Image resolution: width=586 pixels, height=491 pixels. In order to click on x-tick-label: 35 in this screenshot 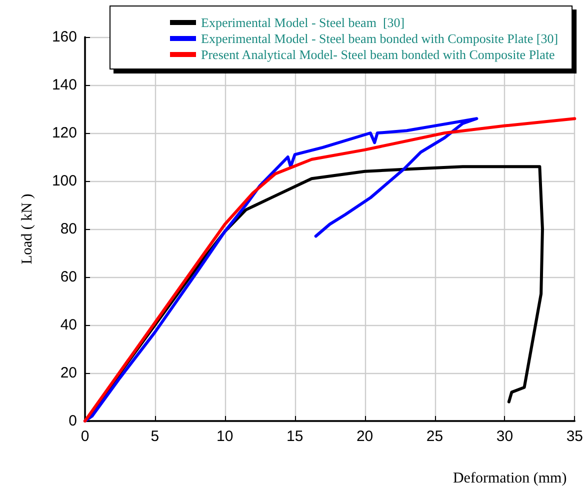, I will do `click(574, 436)`.